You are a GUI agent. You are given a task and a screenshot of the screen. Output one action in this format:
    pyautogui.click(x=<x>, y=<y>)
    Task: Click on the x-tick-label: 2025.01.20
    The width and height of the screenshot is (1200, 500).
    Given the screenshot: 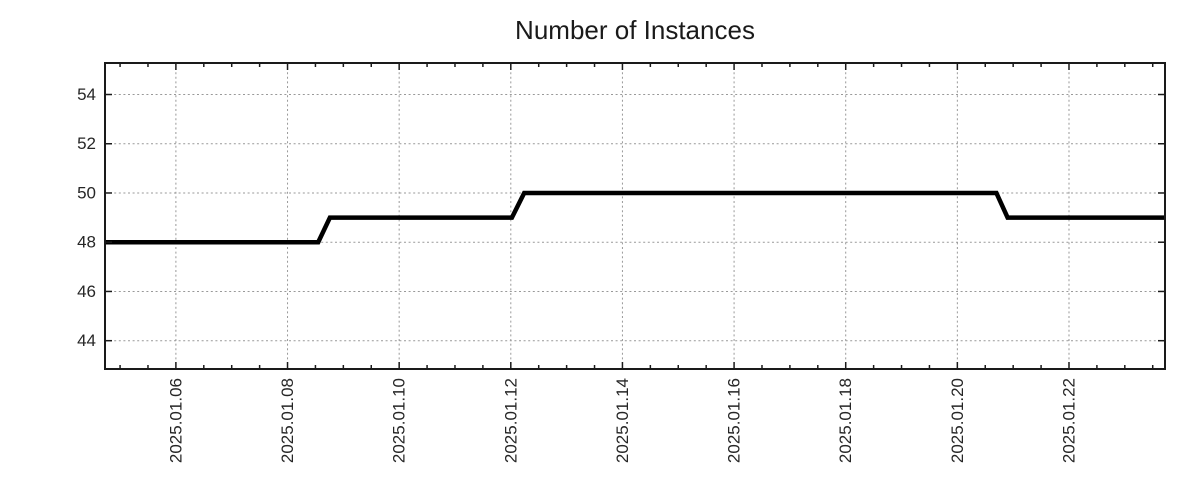 What is the action you would take?
    pyautogui.click(x=957, y=420)
    